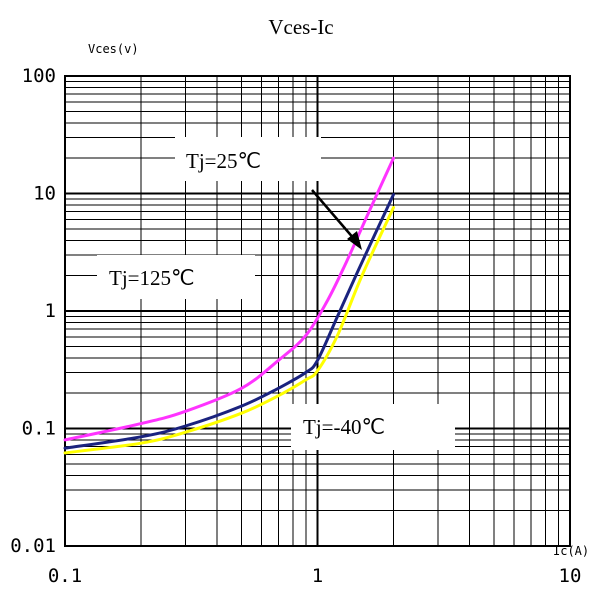  I want to click on y-tick-label: 100, so click(39, 76).